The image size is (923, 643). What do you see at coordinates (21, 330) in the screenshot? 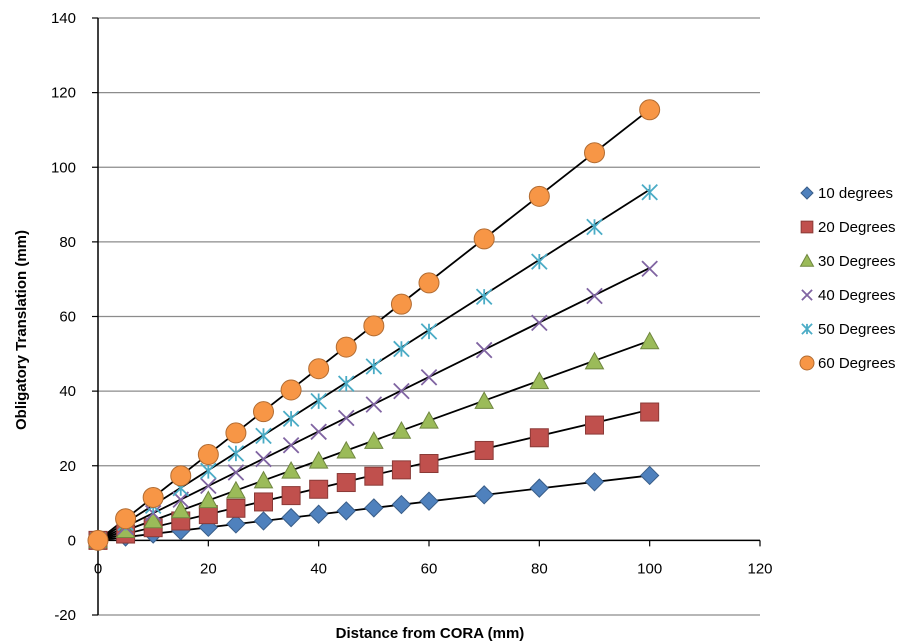
I see `y-axis-title: Obligatory Translation (mm)` at bounding box center [21, 330].